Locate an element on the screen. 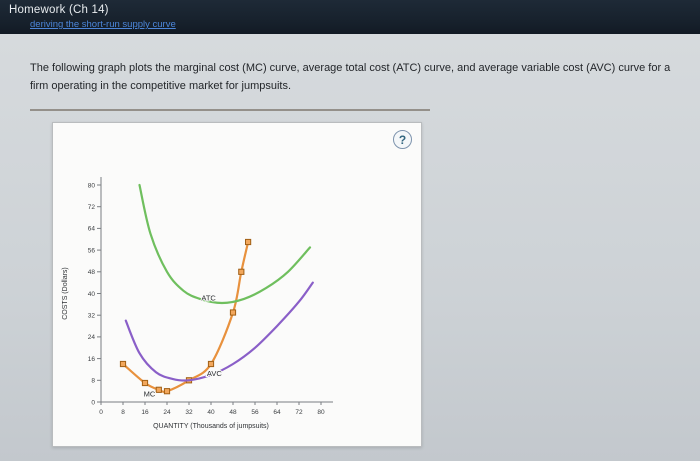  x-tick-label: 32 is located at coordinates (189, 412).